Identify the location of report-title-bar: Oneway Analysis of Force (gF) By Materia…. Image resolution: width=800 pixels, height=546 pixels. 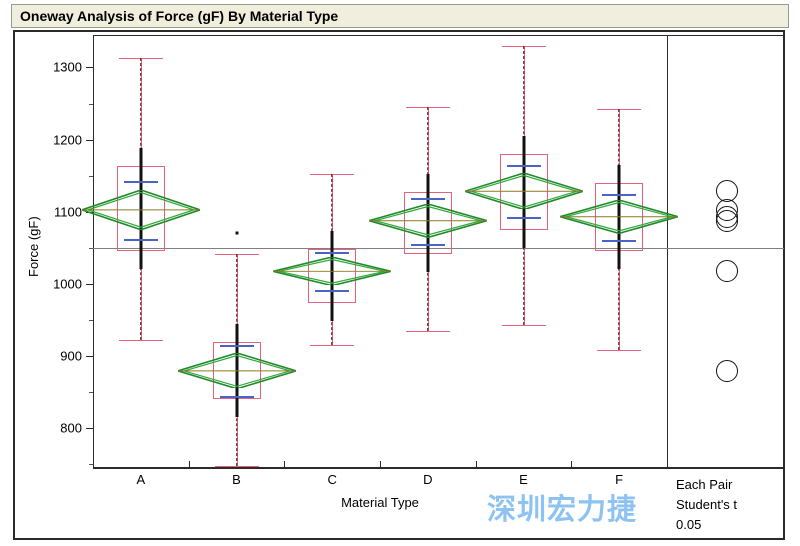
(400, 16).